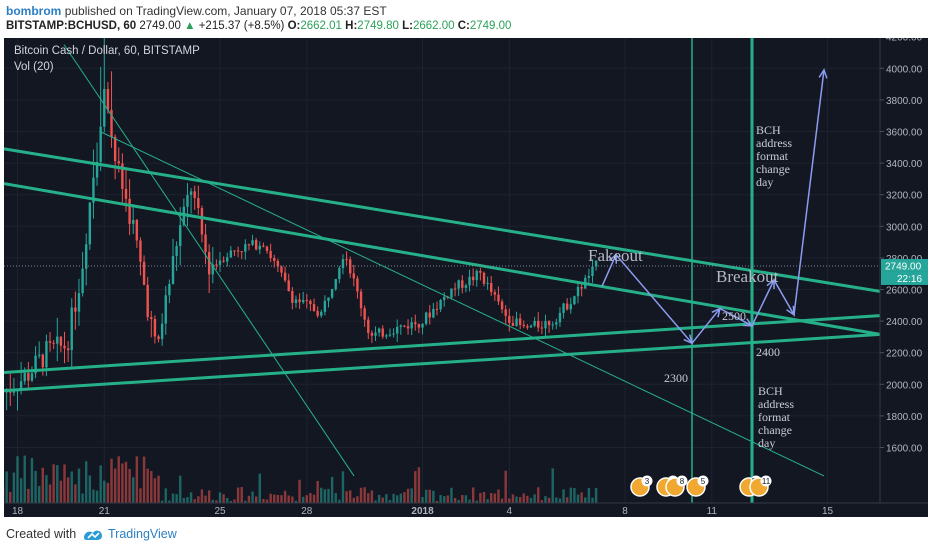 The width and height of the screenshot is (932, 550). I want to click on time-axis-label: 11, so click(712, 511).